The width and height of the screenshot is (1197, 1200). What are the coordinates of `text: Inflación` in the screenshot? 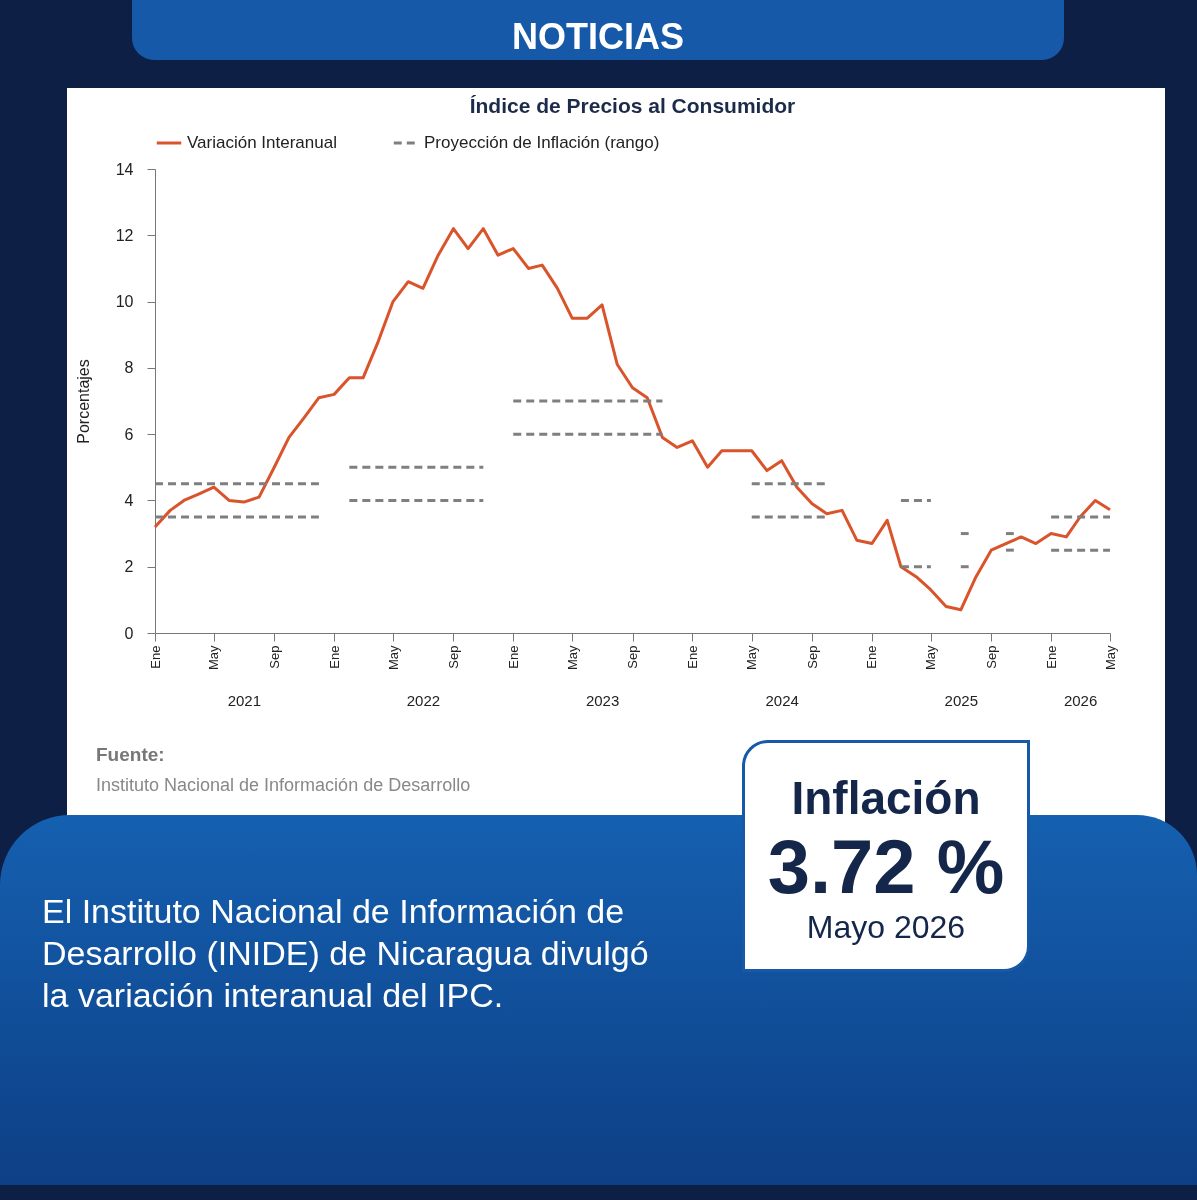 It's located at (886, 798).